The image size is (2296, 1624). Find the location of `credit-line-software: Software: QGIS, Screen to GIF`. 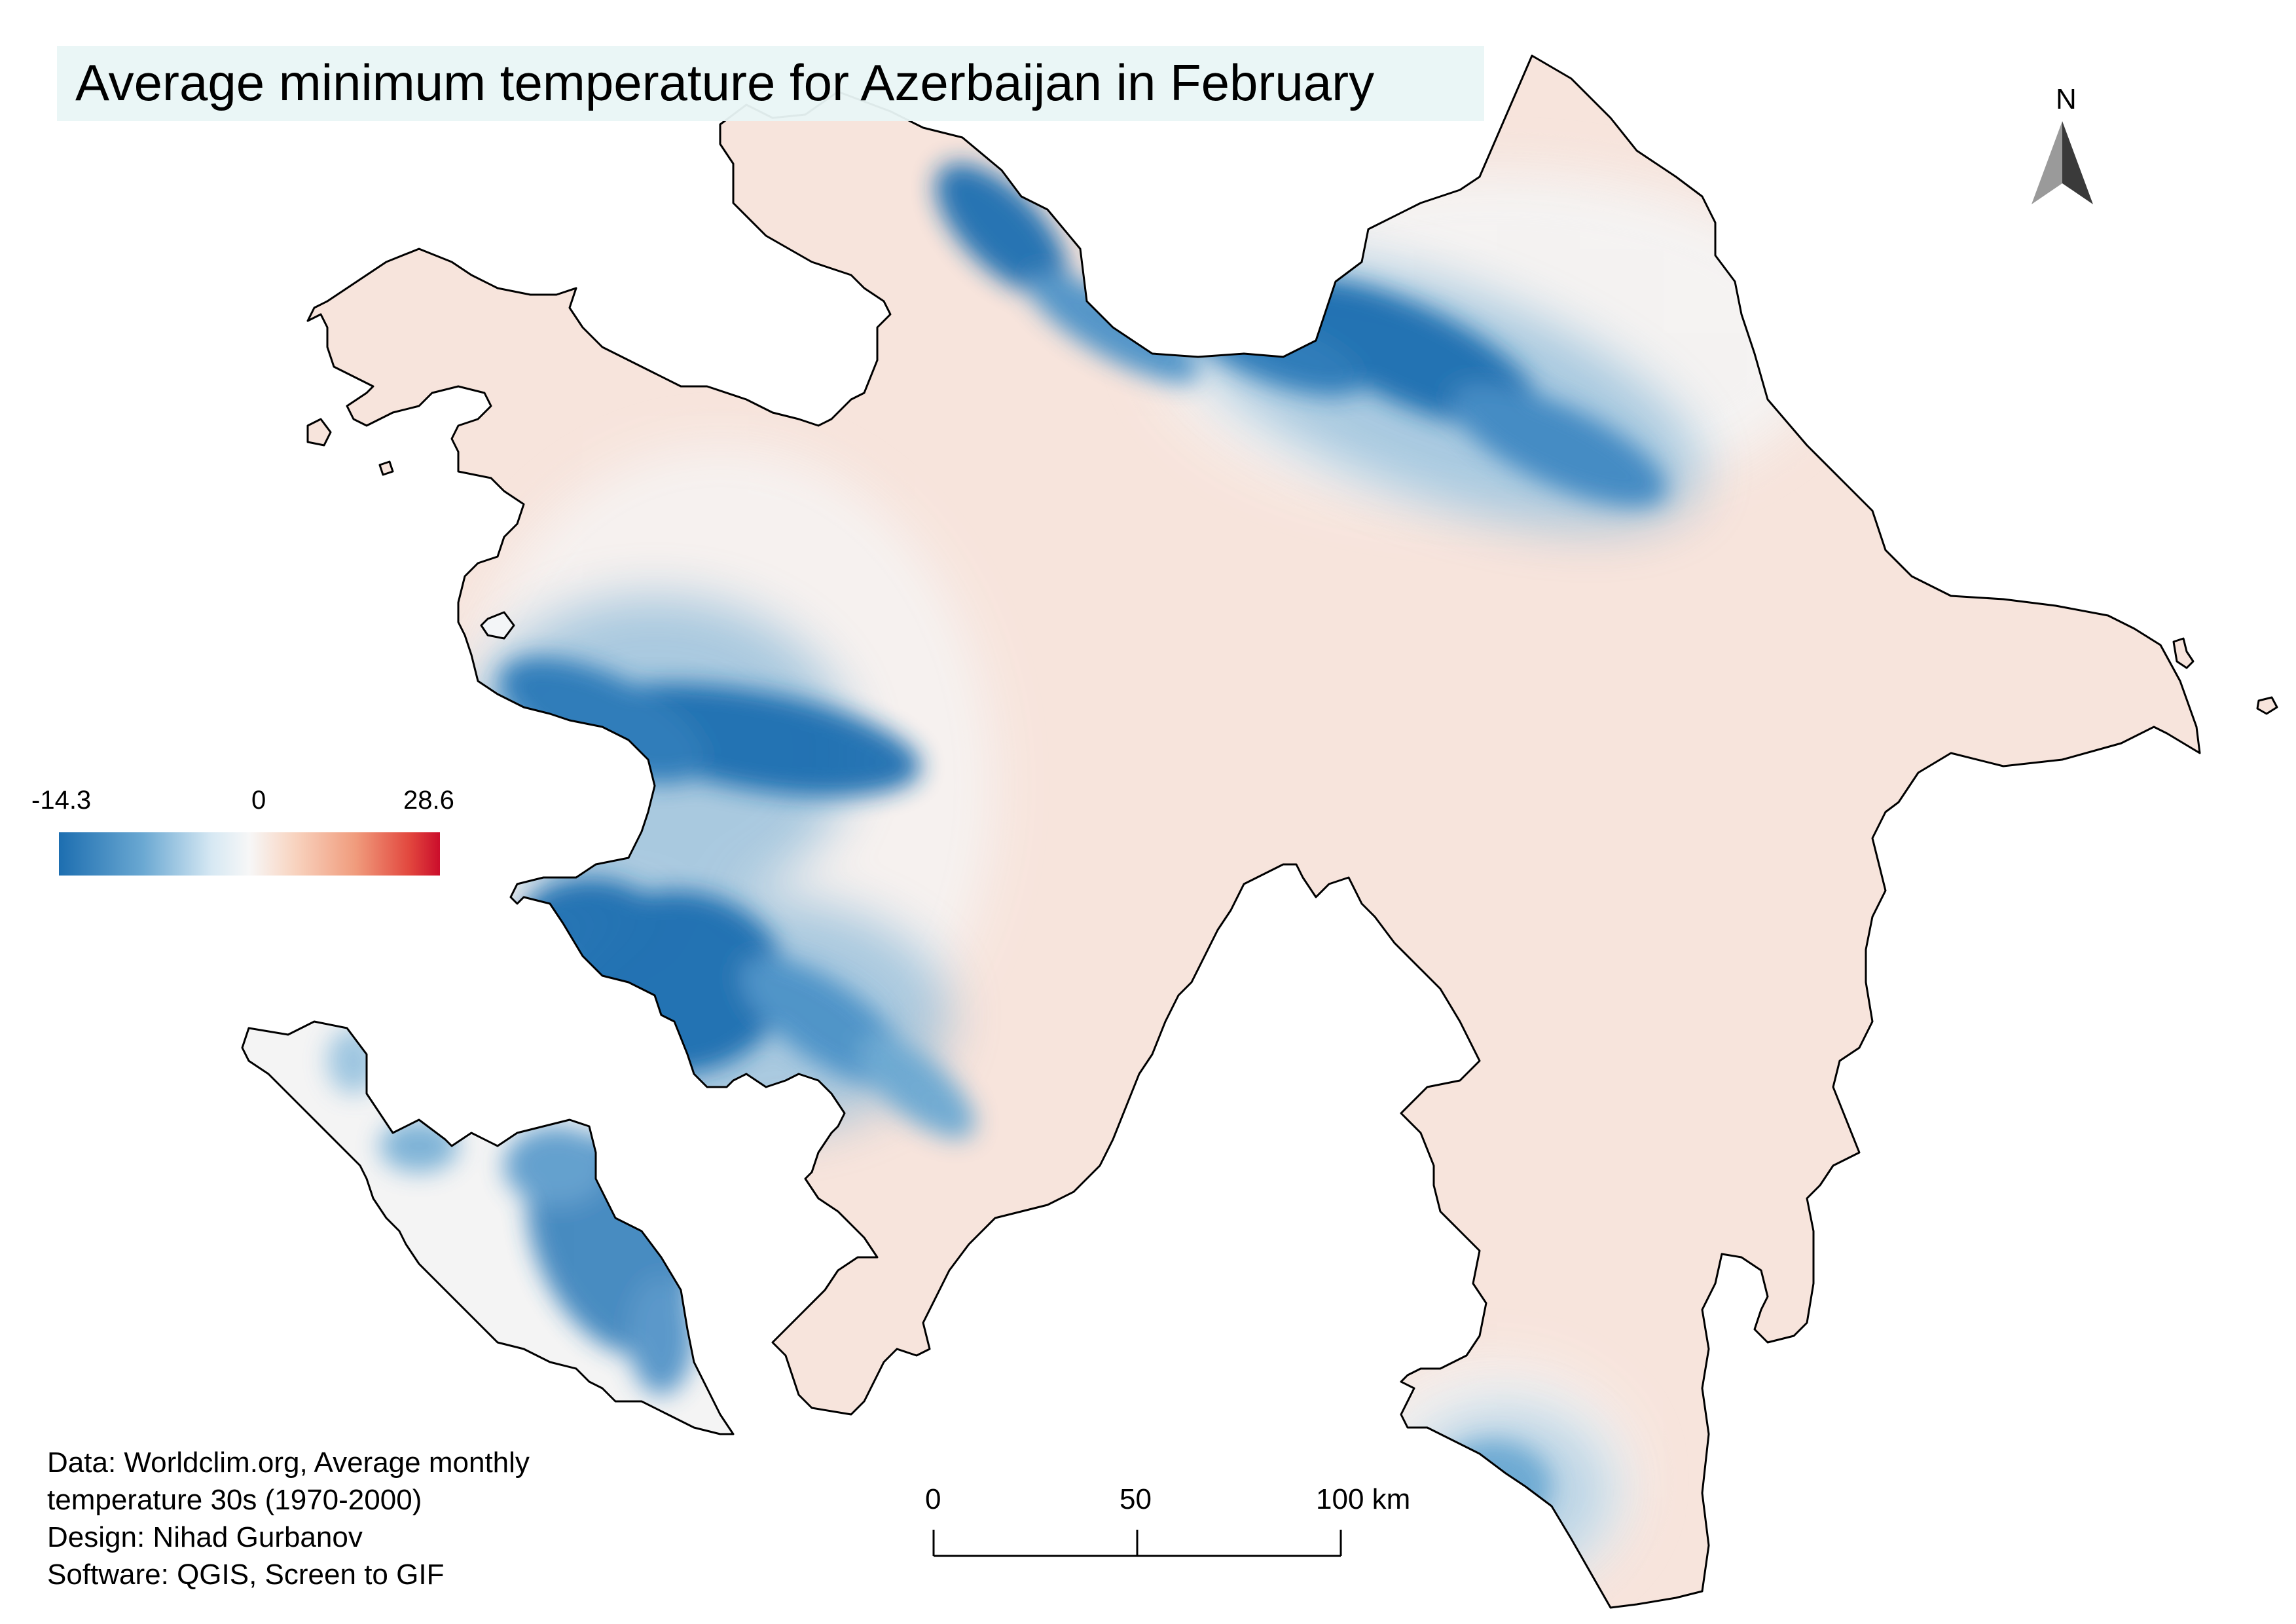

credit-line-software: Software: QGIS, Screen to GIF is located at coordinates (246, 1575).